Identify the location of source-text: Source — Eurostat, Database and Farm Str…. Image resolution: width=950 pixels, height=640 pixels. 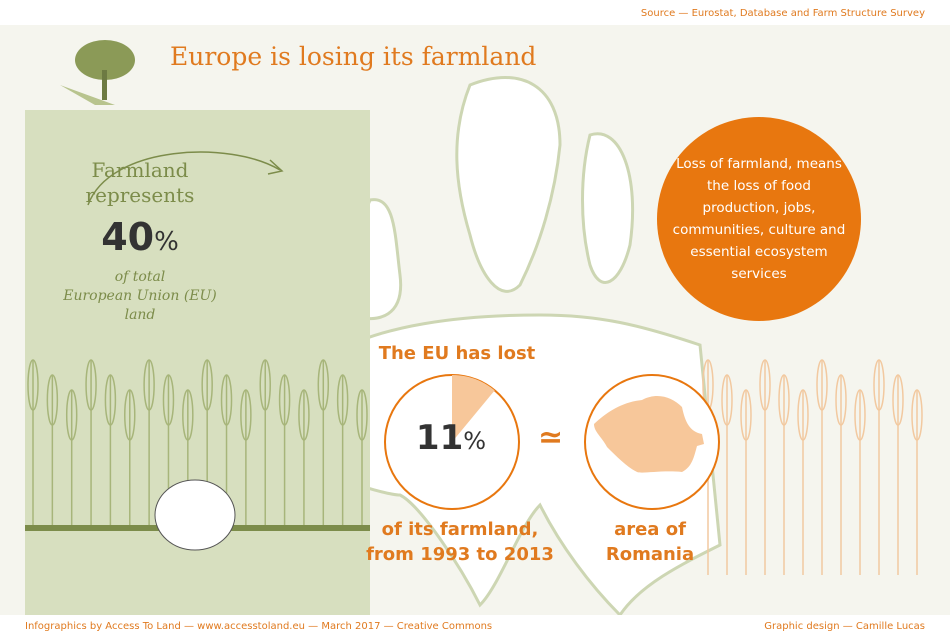
(782, 13).